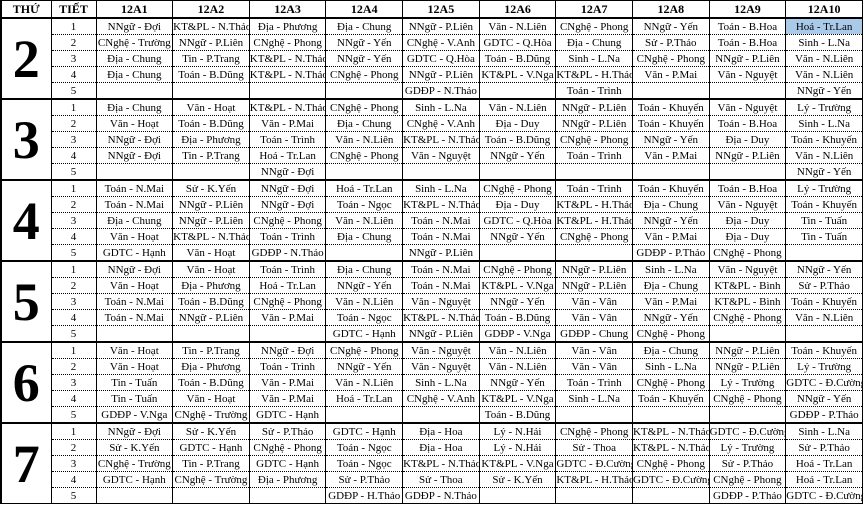 The image size is (863, 509). What do you see at coordinates (747, 42) in the screenshot?
I see `timetable-cell: Toán - B.Hoa` at bounding box center [747, 42].